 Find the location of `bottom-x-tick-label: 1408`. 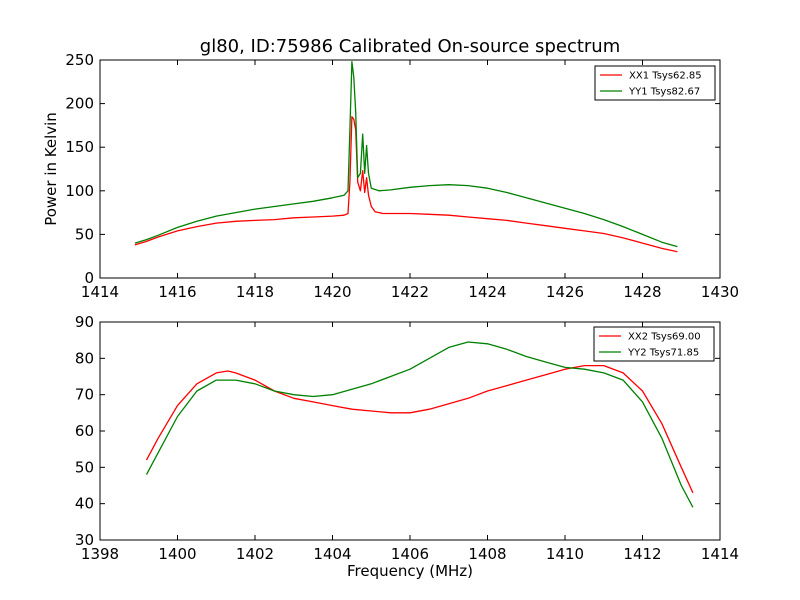

bottom-x-tick-label: 1408 is located at coordinates (487, 554).